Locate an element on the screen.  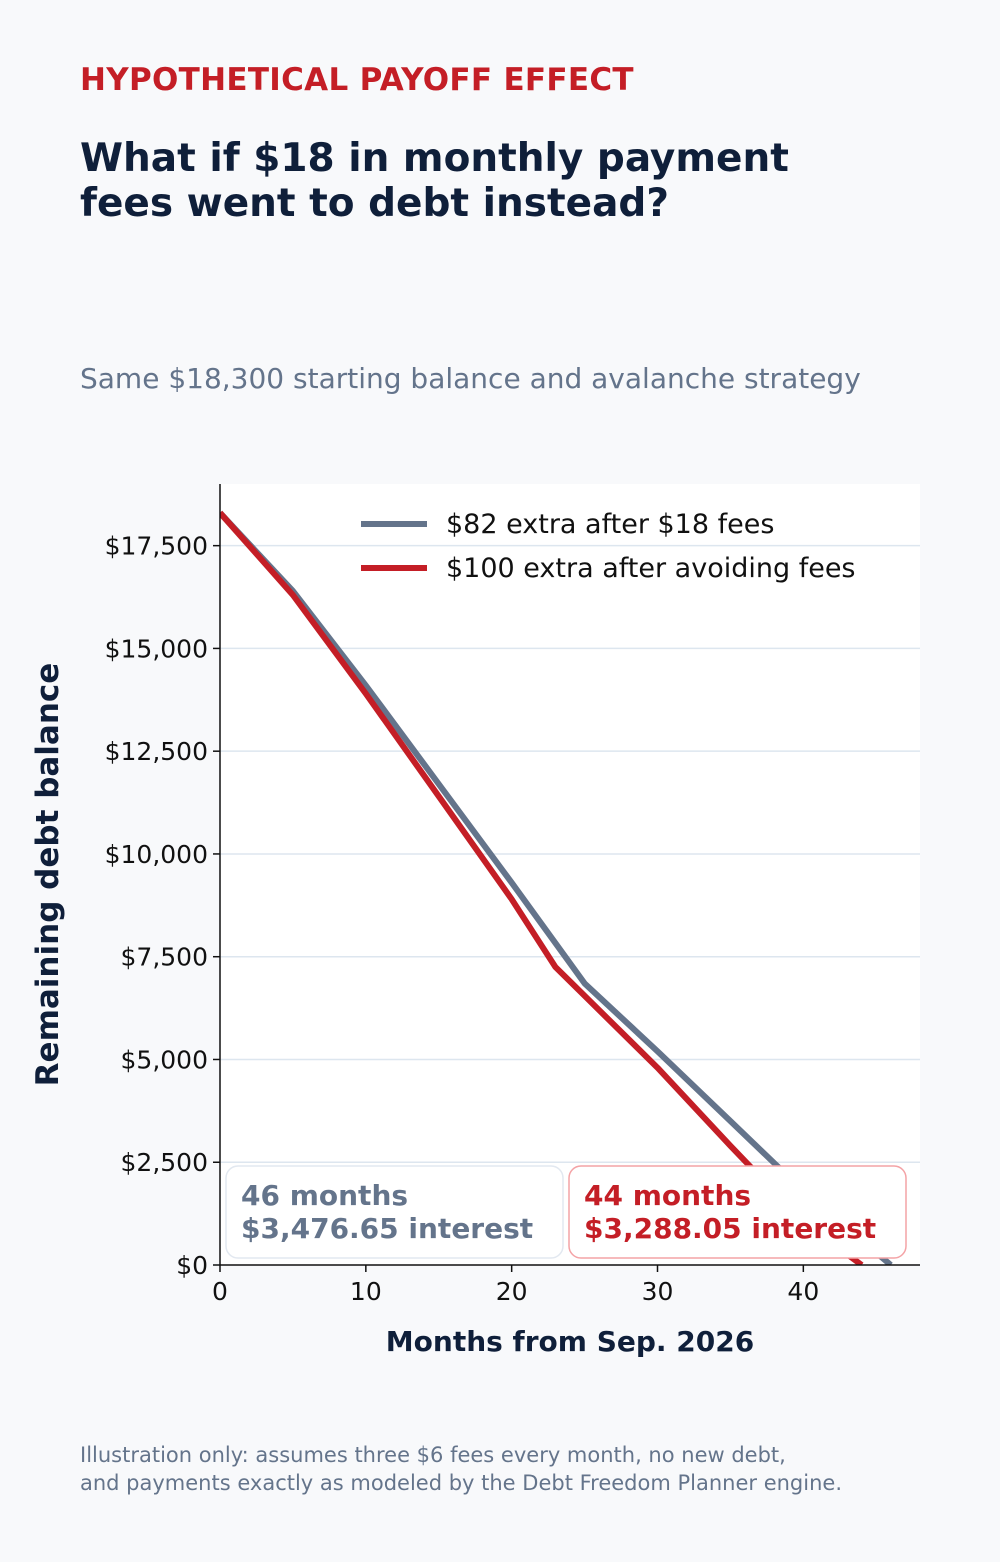
x-tick-label-4: 40 is located at coordinates (803, 1291).